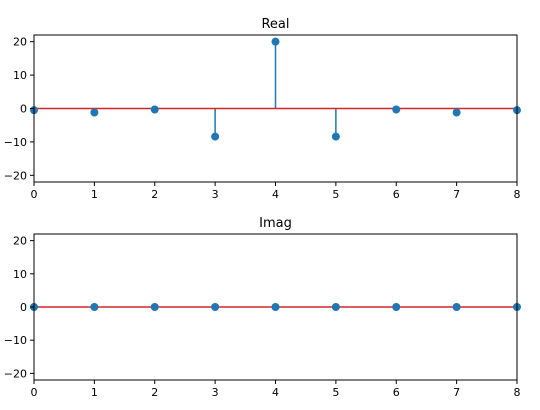  Describe the element at coordinates (154, 194) in the screenshot. I see `x-tick-label-0-2: 2` at that location.